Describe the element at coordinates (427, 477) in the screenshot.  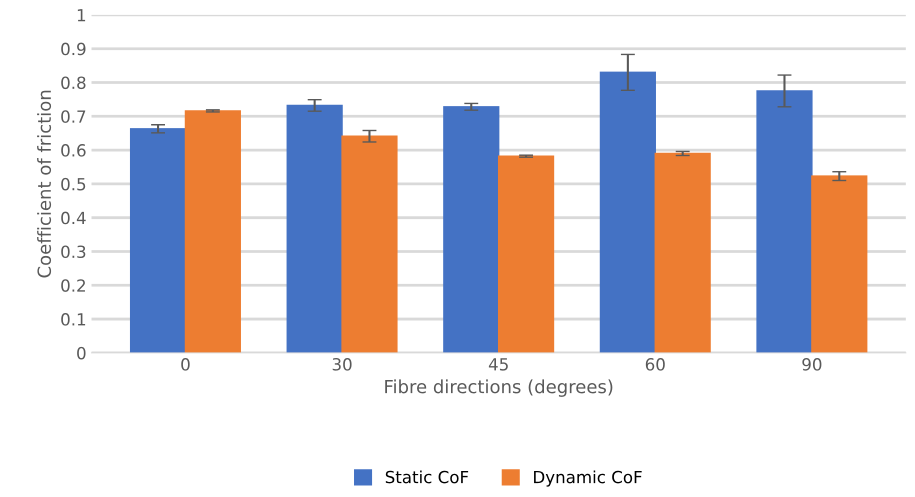
I see `legend-label: Static CoF` at that location.